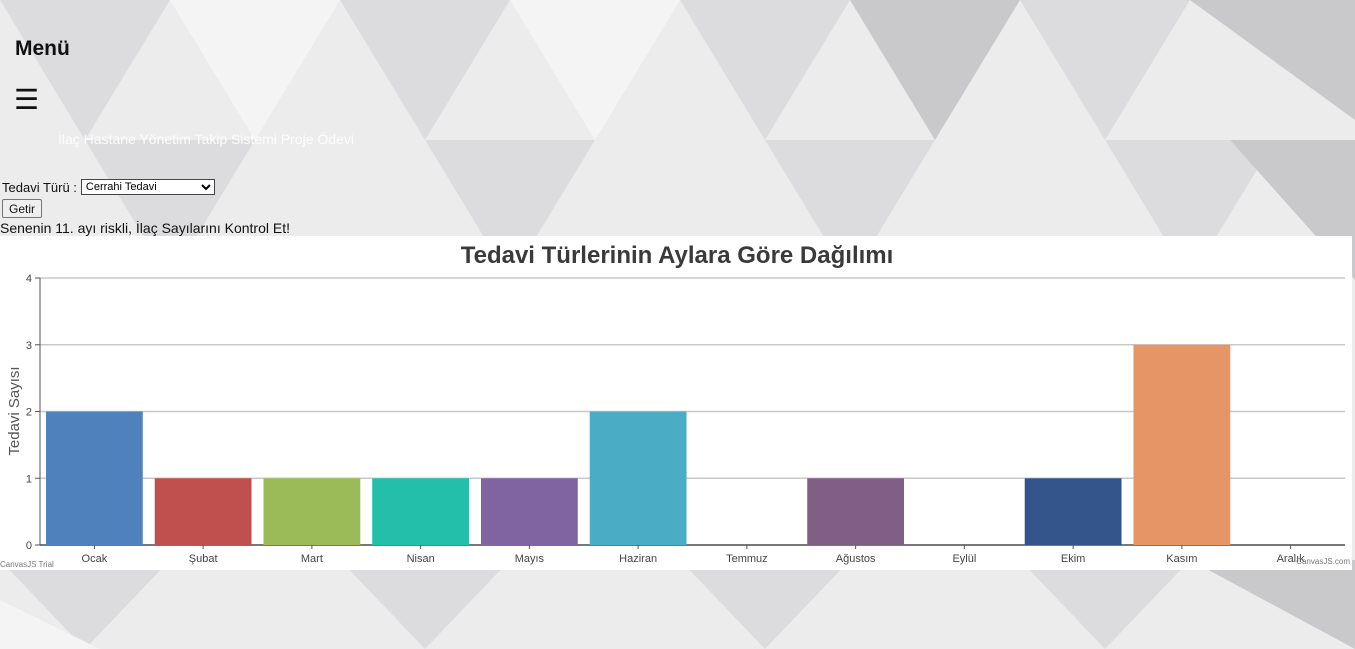 The image size is (1355, 649). I want to click on treatment-type-form: Tedavi Türü : Cerrahi Tedavi, so click(108, 187).